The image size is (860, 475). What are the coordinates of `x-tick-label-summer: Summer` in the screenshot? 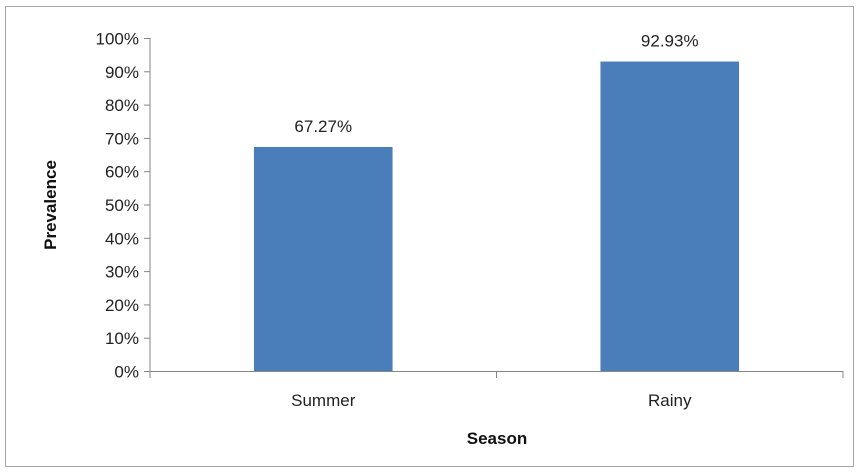 It's located at (323, 400).